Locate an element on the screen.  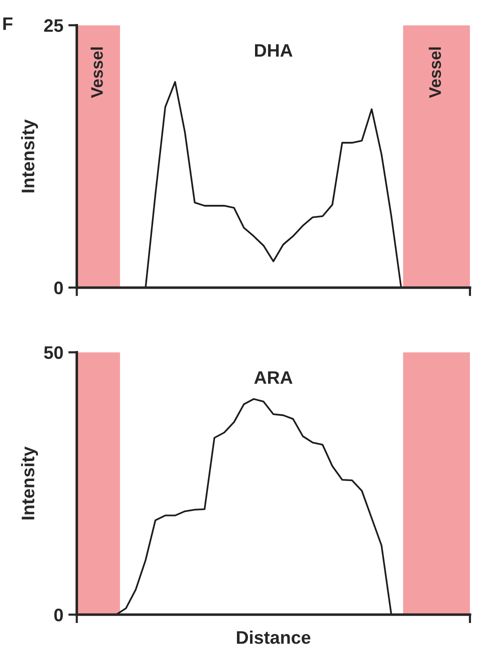
text: DHA is located at coordinates (273, 50).